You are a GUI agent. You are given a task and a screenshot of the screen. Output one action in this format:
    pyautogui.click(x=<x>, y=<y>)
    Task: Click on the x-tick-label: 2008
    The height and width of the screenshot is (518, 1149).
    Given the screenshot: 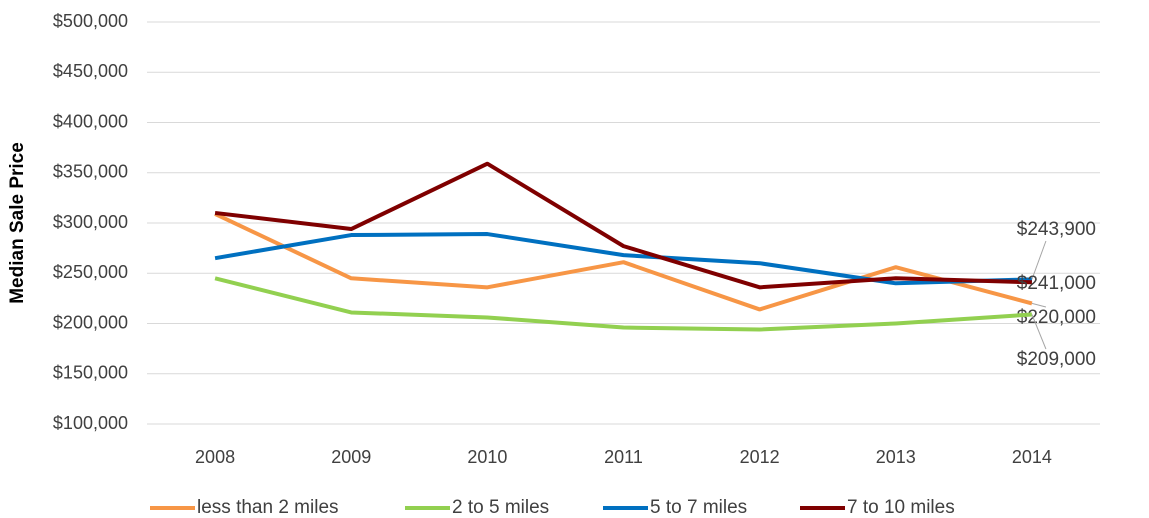 What is the action you would take?
    pyautogui.click(x=215, y=457)
    